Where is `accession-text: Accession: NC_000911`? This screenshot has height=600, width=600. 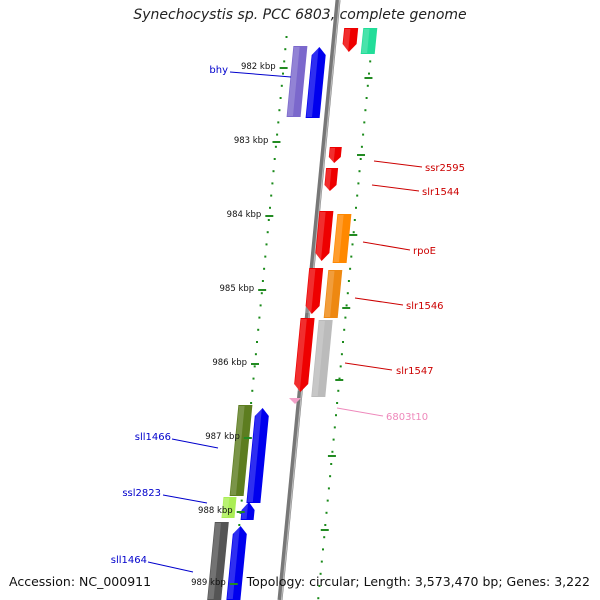 accession-text: Accession: NC_000911 is located at coordinates (80, 581).